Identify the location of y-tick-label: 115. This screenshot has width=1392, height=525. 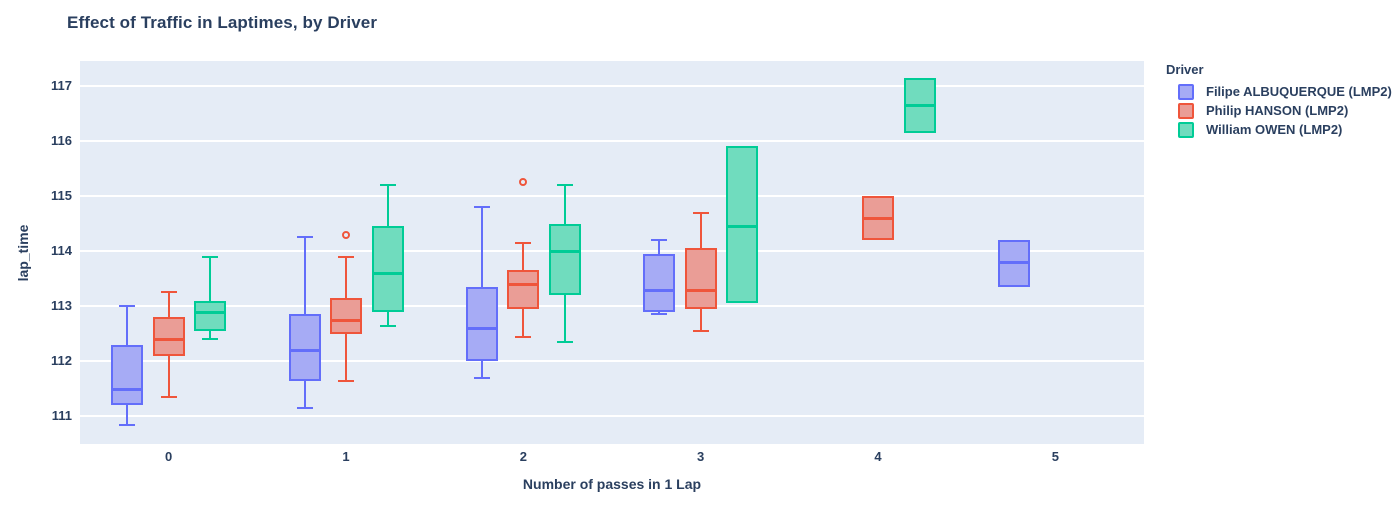
(61, 195).